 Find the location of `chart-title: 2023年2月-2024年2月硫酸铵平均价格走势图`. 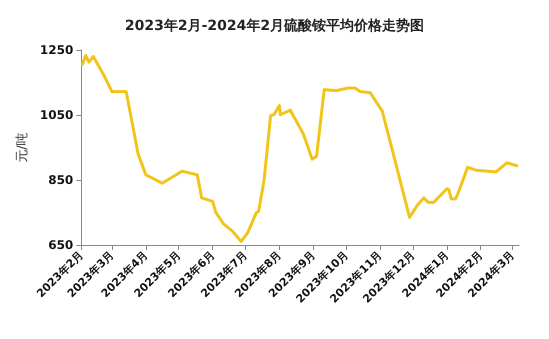

chart-title: 2023年2月-2024年2月硫酸铵平均价格走势图 is located at coordinates (274, 25).